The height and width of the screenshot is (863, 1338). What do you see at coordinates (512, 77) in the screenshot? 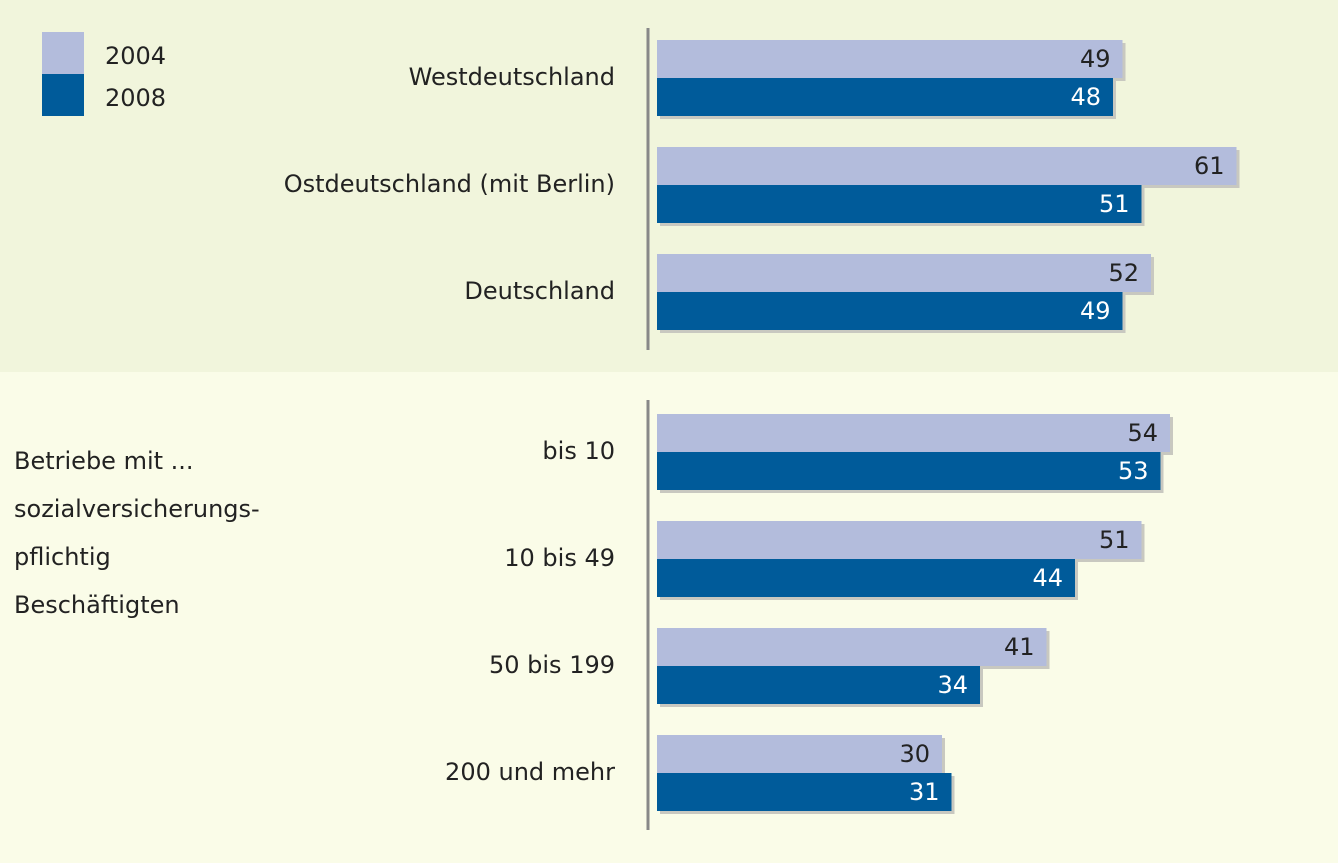
I see `category-label: Westdeutschland` at bounding box center [512, 77].